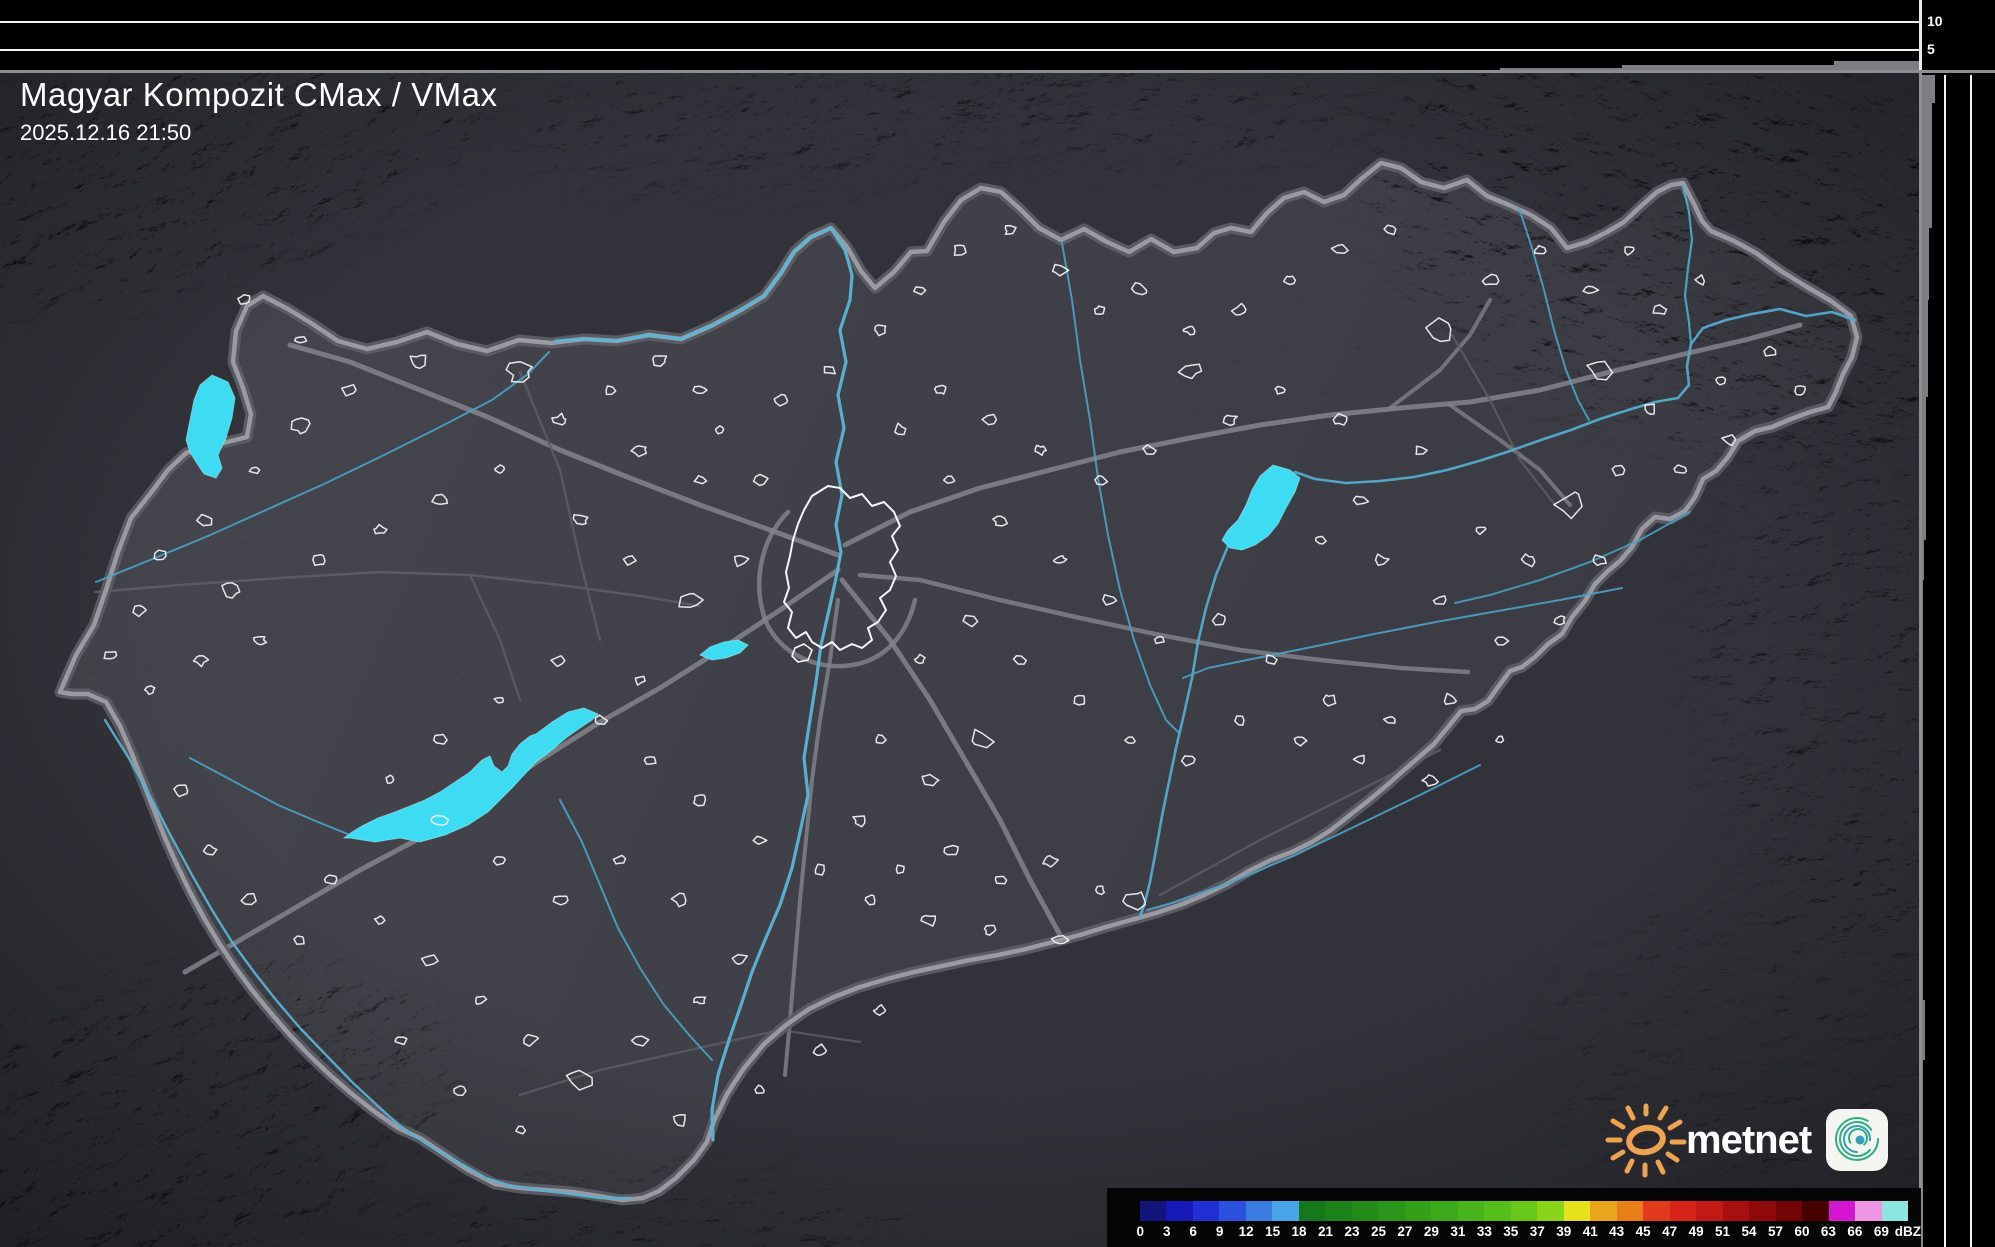 This screenshot has height=1247, width=1995. What do you see at coordinates (1299, 1231) in the screenshot?
I see `dbz-tick-label: 18` at bounding box center [1299, 1231].